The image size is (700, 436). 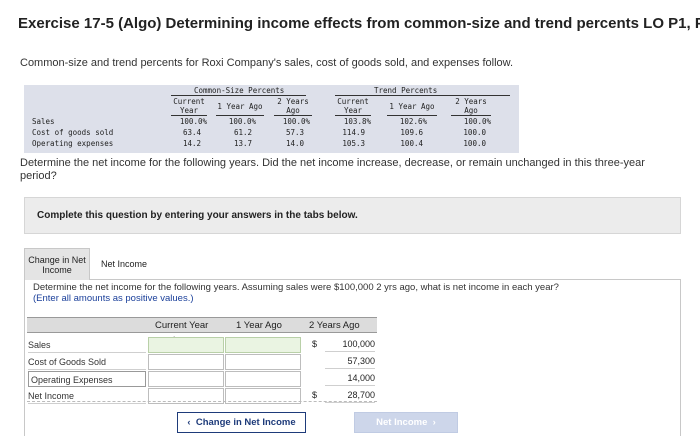 What do you see at coordinates (263, 379) in the screenshot?
I see `opex-1-year-ago-input` at bounding box center [263, 379].